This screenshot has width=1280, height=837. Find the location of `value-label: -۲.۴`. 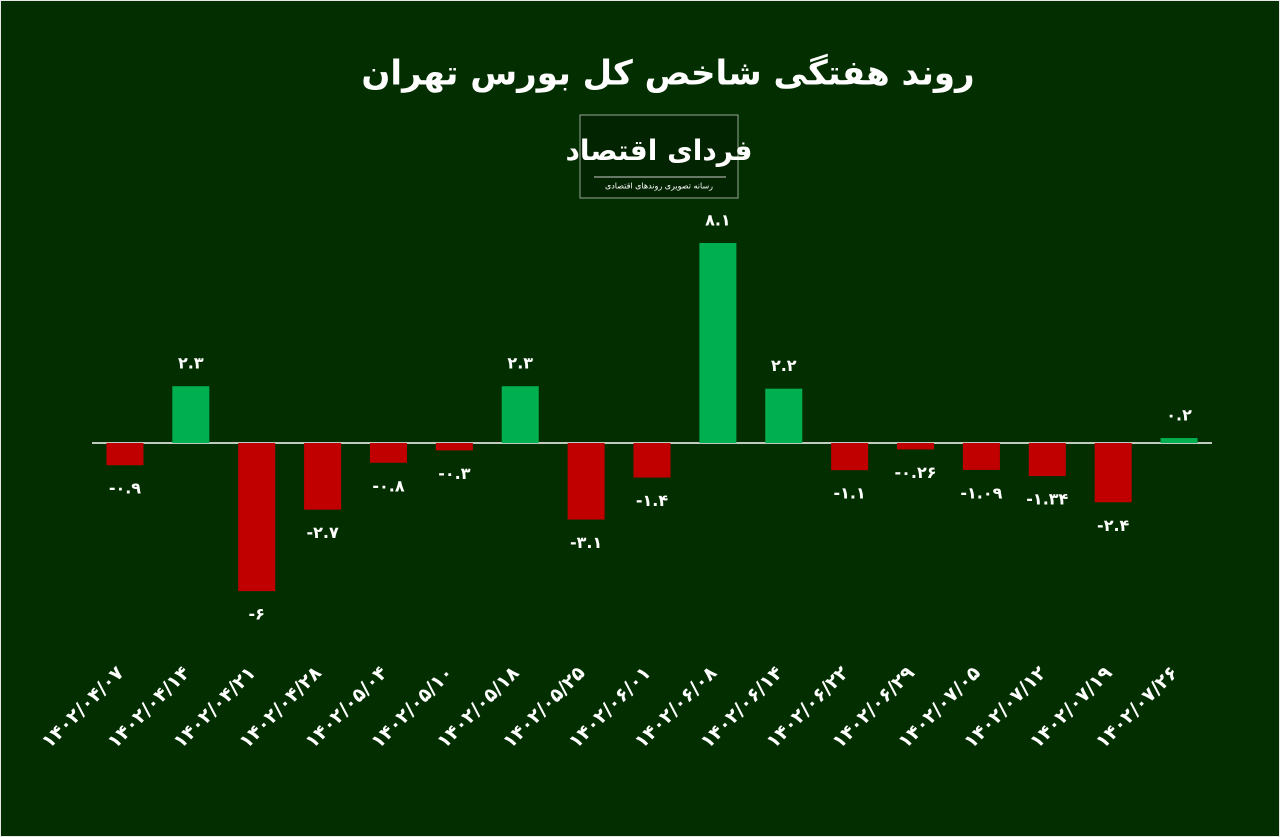

value-label: -۲.۴ is located at coordinates (1113, 525).